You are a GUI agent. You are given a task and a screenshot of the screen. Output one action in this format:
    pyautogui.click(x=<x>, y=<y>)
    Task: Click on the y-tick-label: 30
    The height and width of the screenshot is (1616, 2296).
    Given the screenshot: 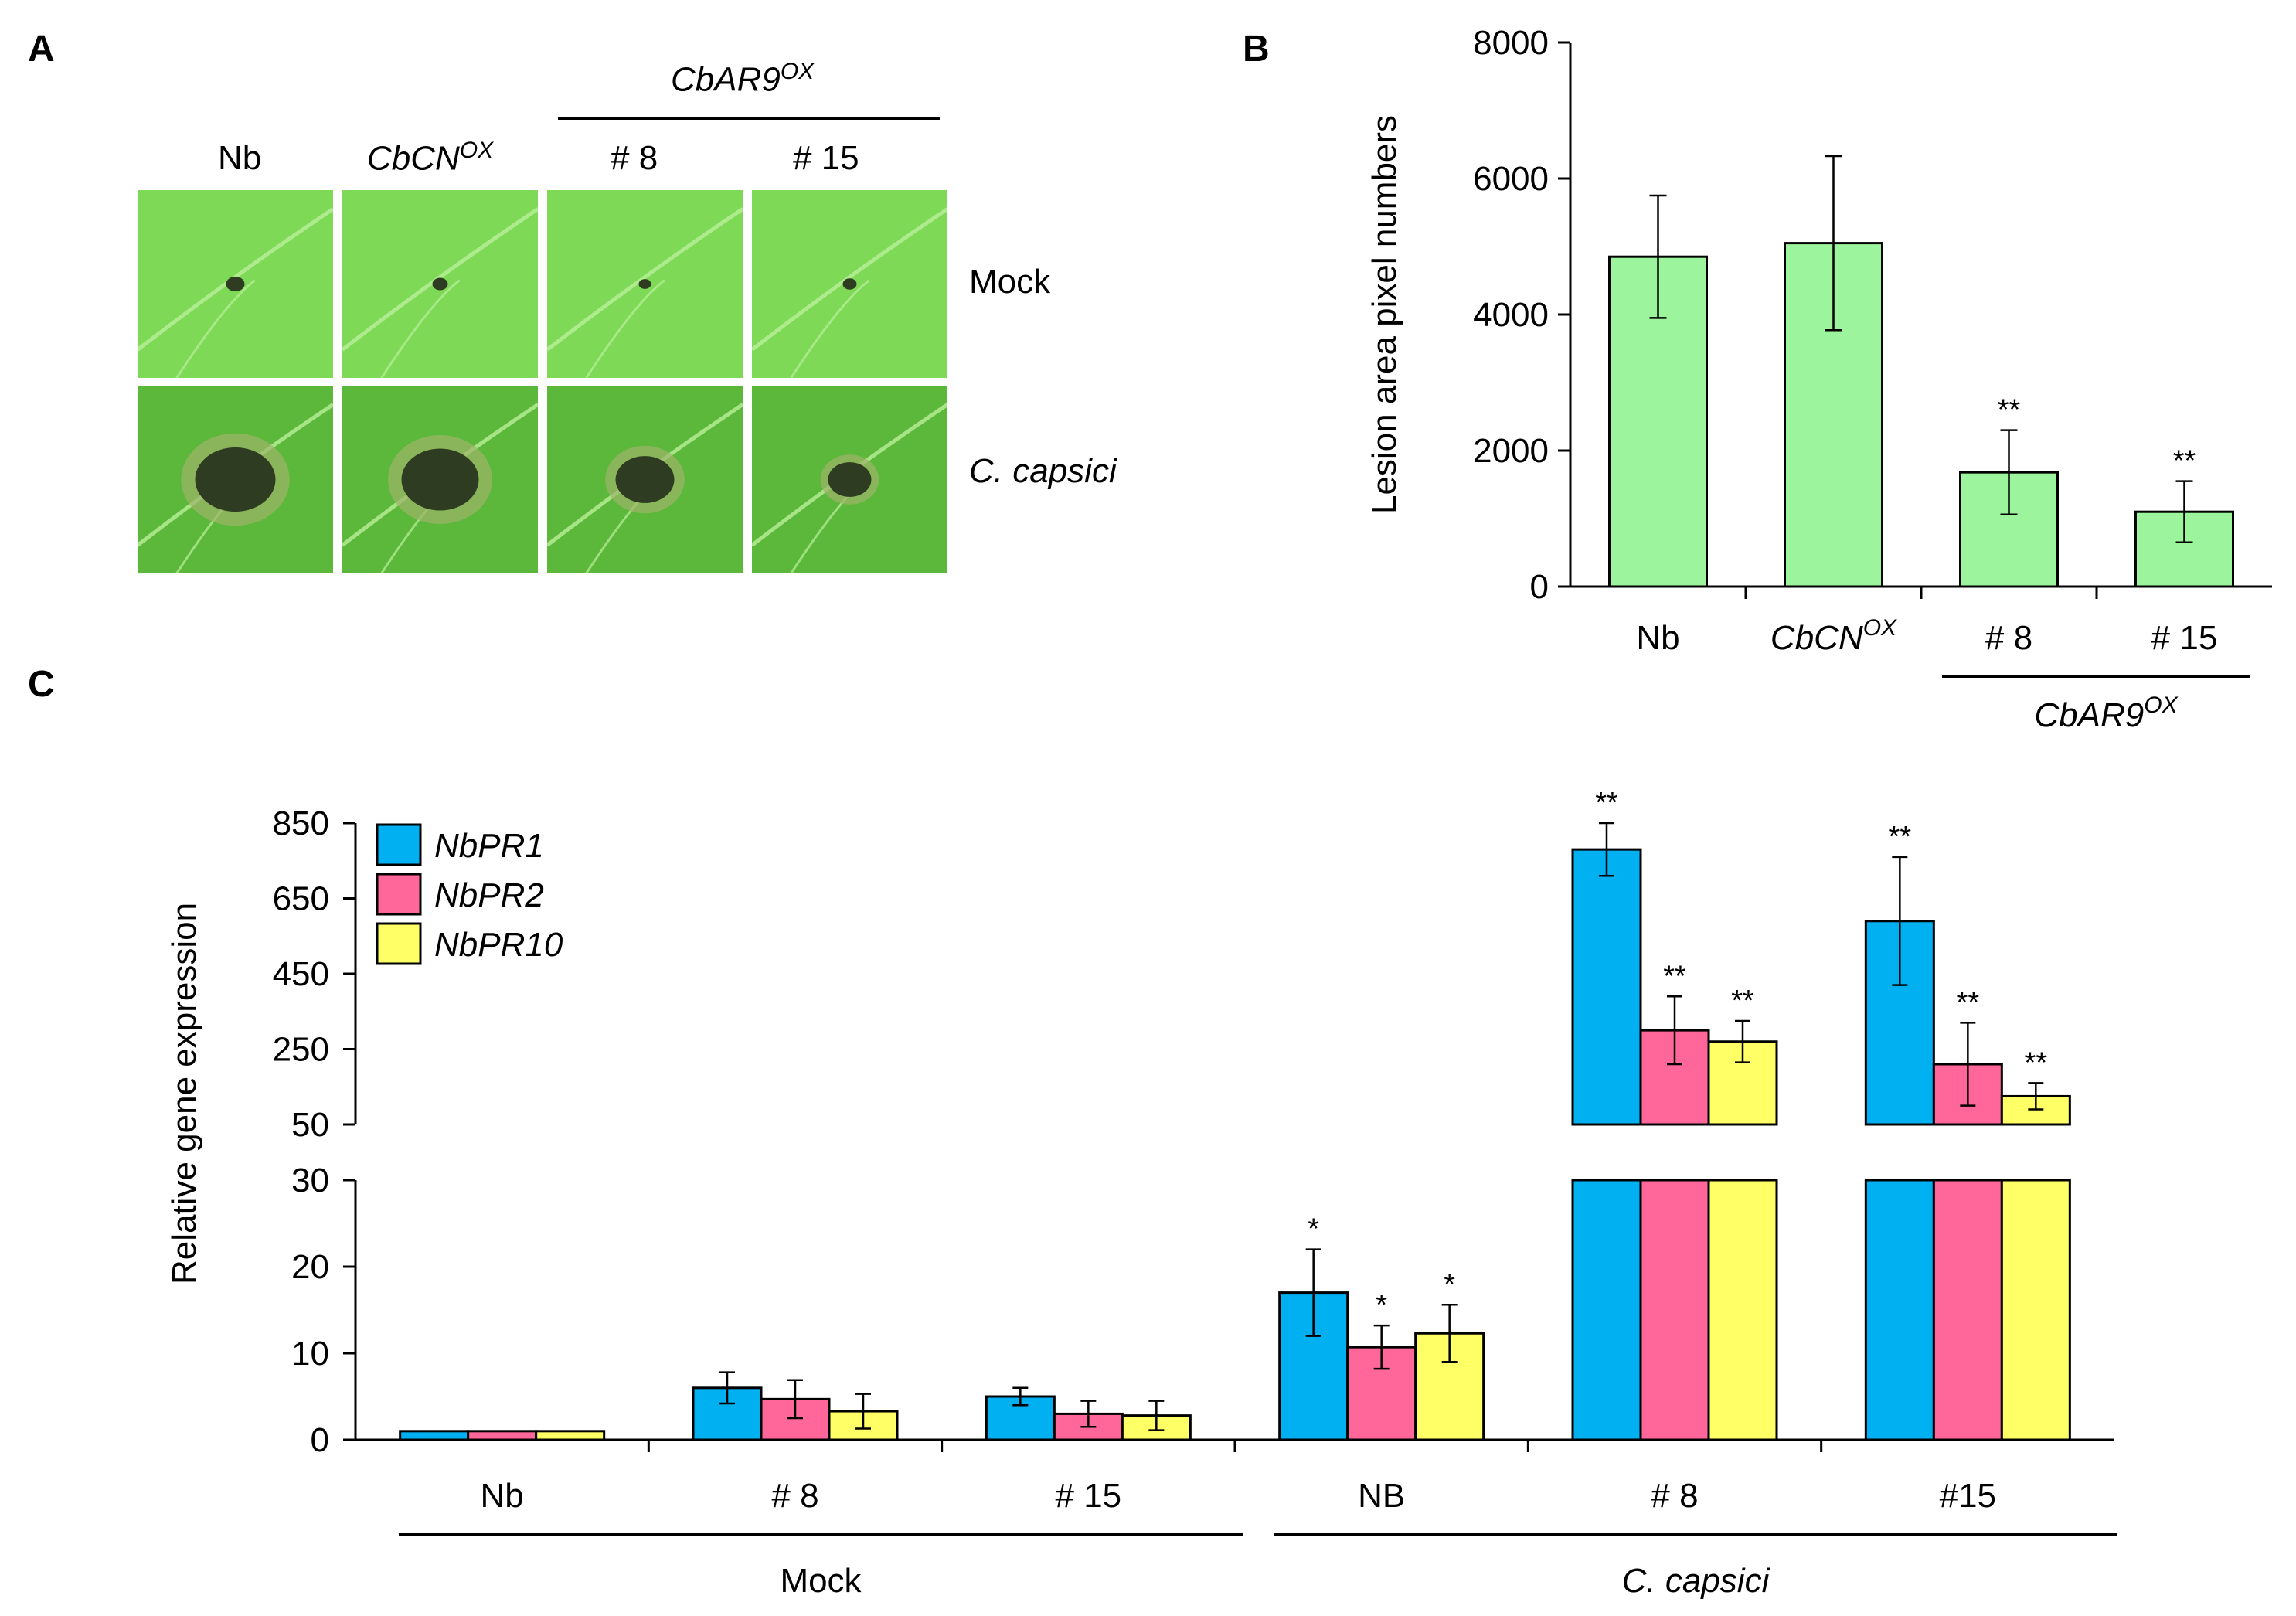 What is the action you would take?
    pyautogui.click(x=310, y=1181)
    